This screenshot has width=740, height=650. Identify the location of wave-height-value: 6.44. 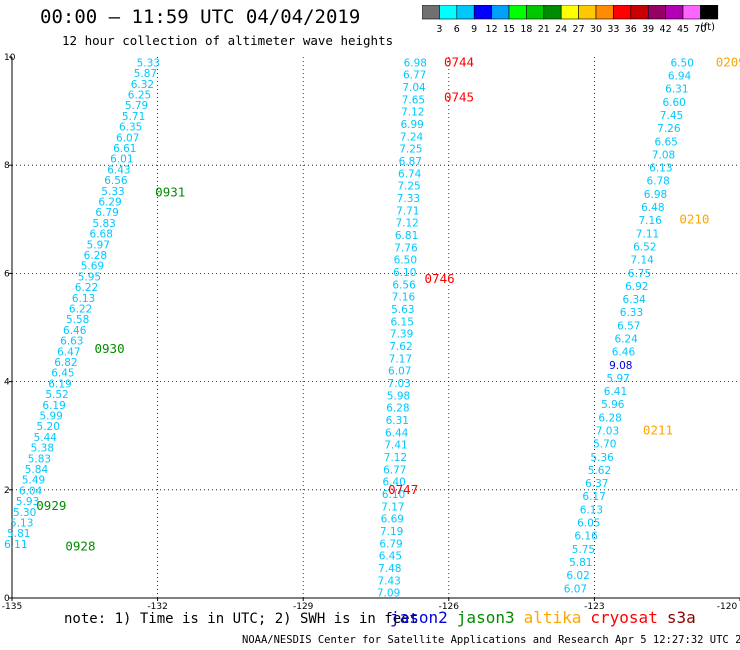
(397, 433).